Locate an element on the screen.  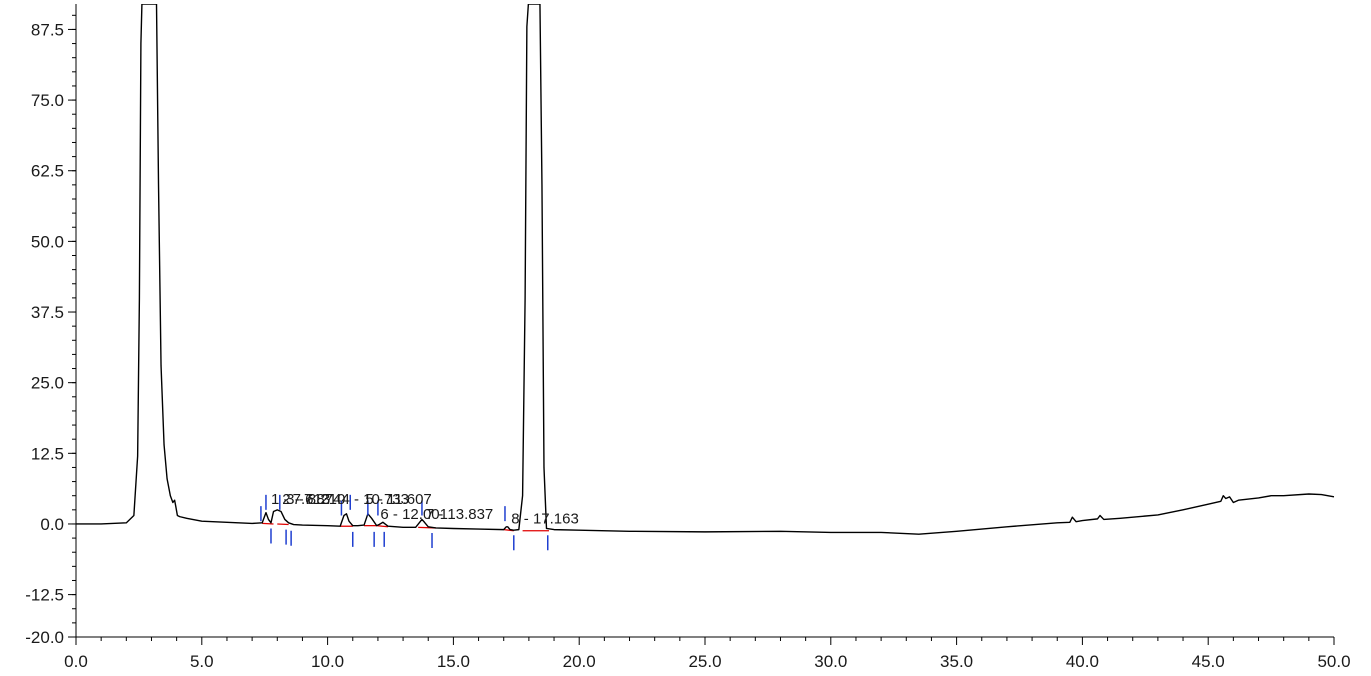
x-tick-label: 5.0 is located at coordinates (202, 661).